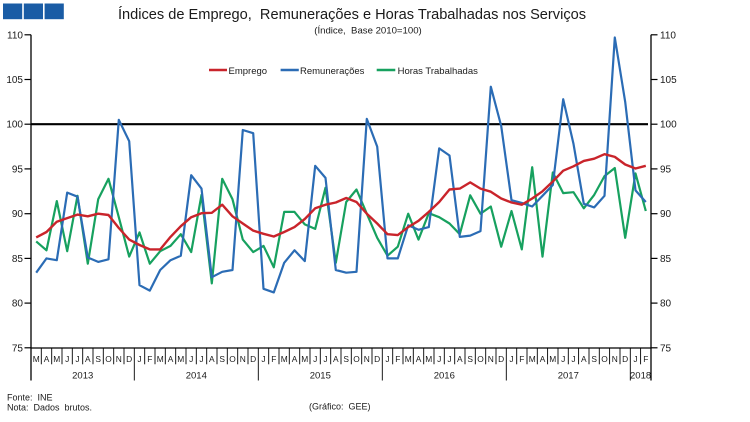 The image size is (750, 422). Describe the element at coordinates (248, 71) in the screenshot. I see `svg-text: Emprego` at that location.